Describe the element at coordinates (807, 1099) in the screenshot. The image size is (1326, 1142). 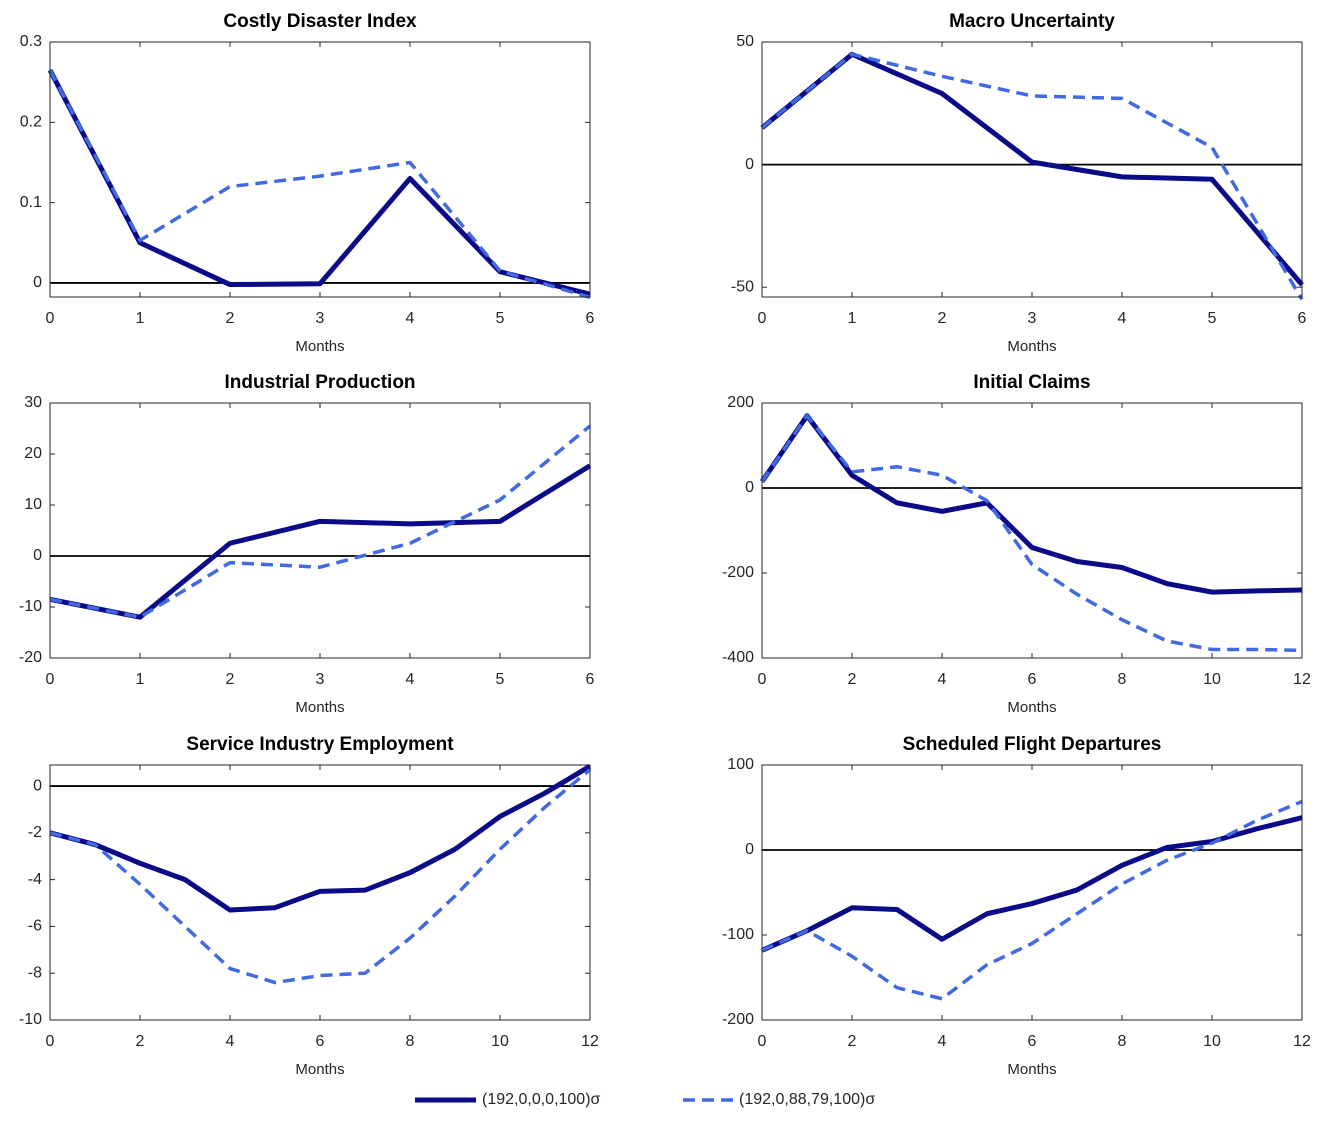
I see `legend-label: (192,0,88,79,100)σ` at that location.